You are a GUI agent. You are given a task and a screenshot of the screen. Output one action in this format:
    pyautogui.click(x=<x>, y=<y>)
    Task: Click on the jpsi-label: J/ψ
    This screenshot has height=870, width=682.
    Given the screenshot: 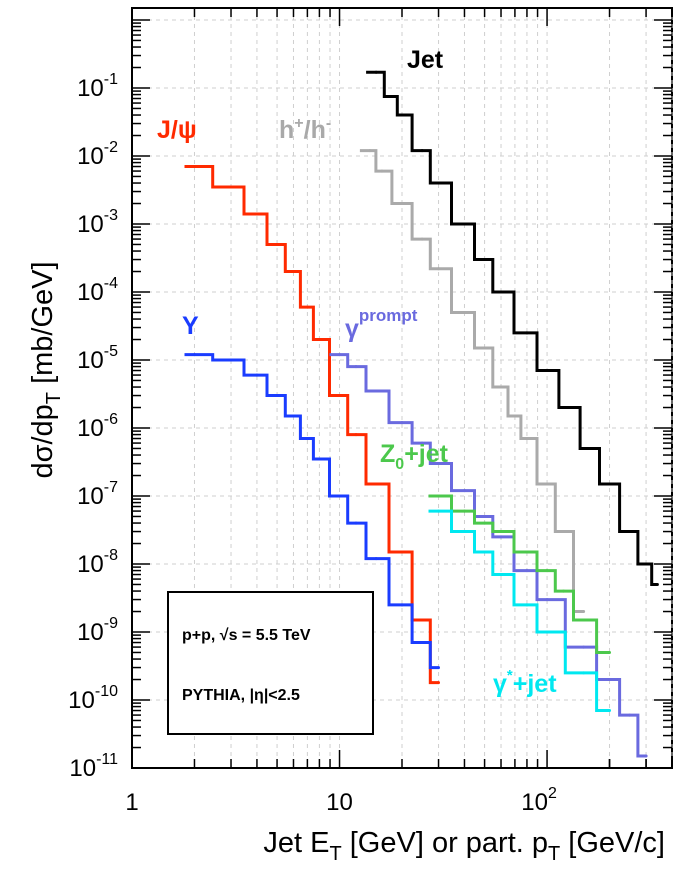 What is the action you would take?
    pyautogui.click(x=177, y=130)
    